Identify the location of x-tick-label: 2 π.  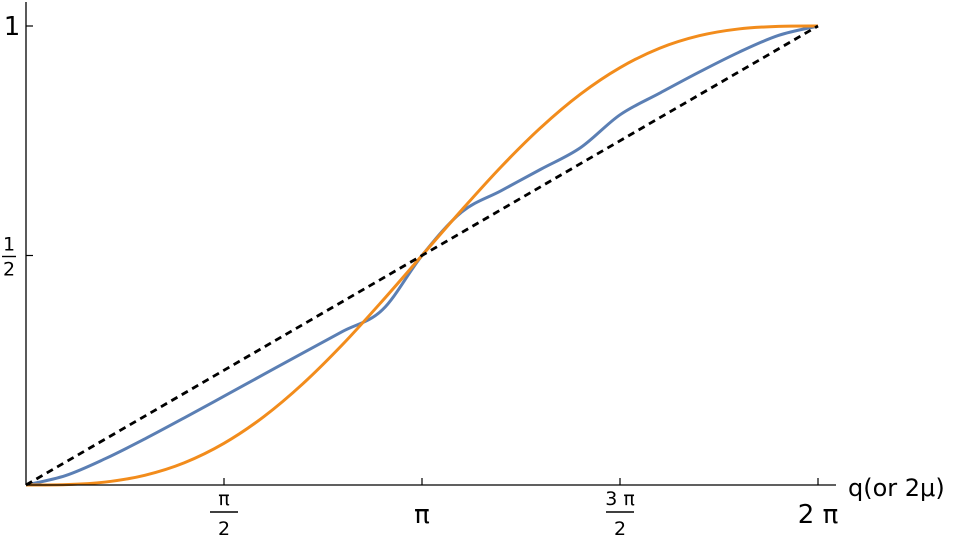
(818, 515).